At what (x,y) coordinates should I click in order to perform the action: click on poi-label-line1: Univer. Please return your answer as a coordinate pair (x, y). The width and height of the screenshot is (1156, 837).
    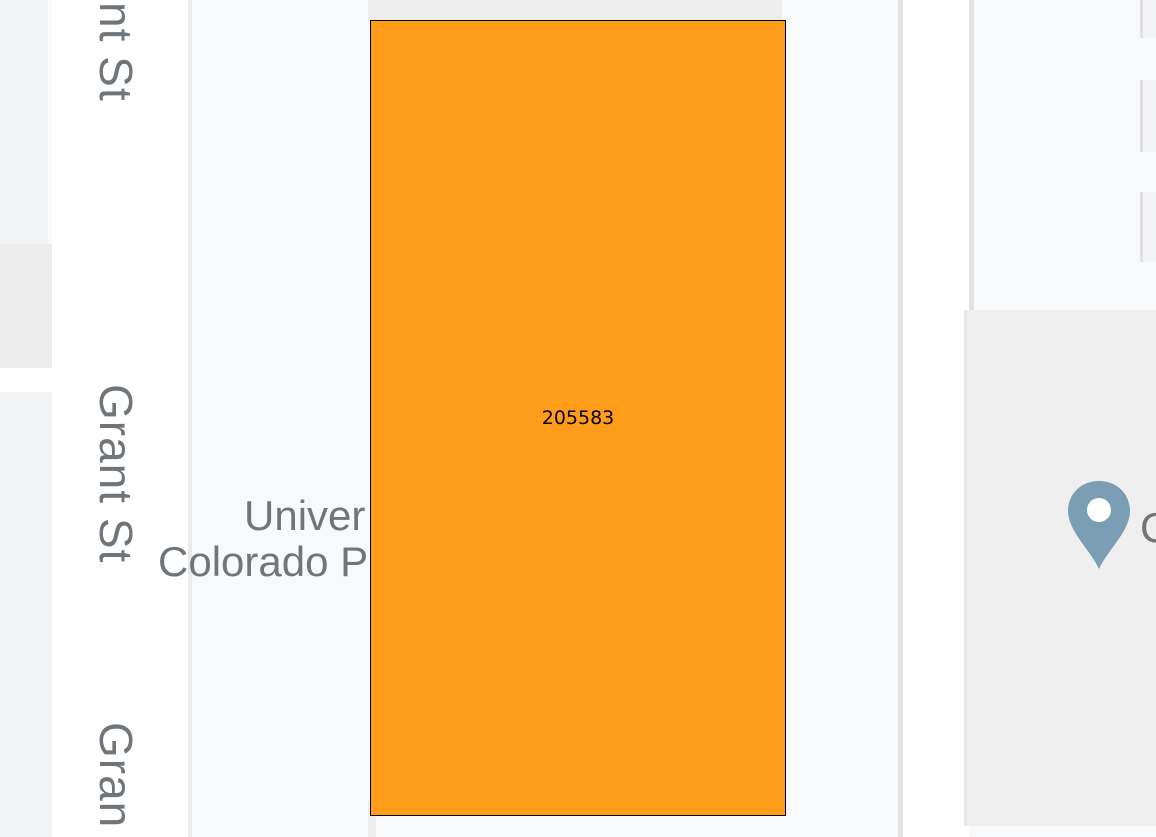
    Looking at the image, I should click on (305, 515).